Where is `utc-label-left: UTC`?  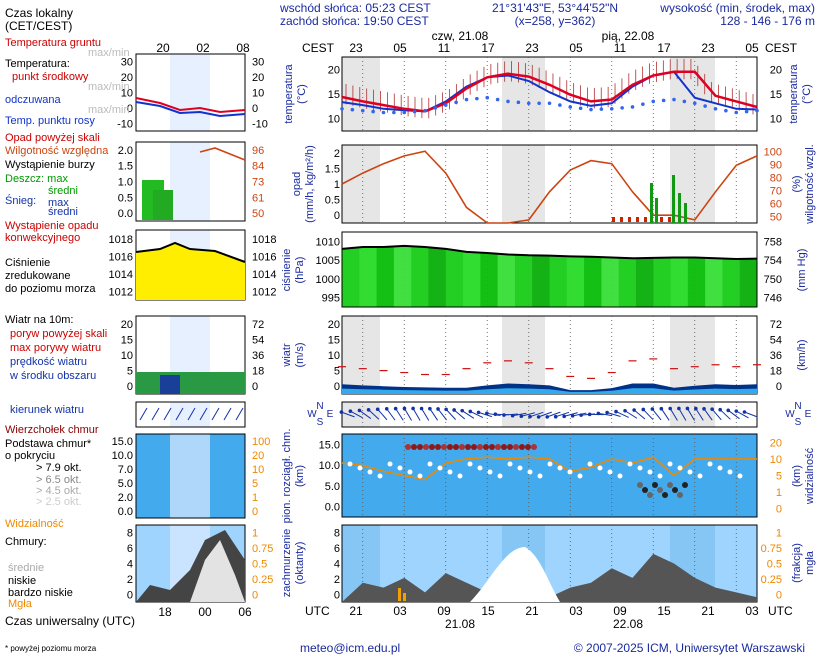 utc-label-left: UTC is located at coordinates (317, 611).